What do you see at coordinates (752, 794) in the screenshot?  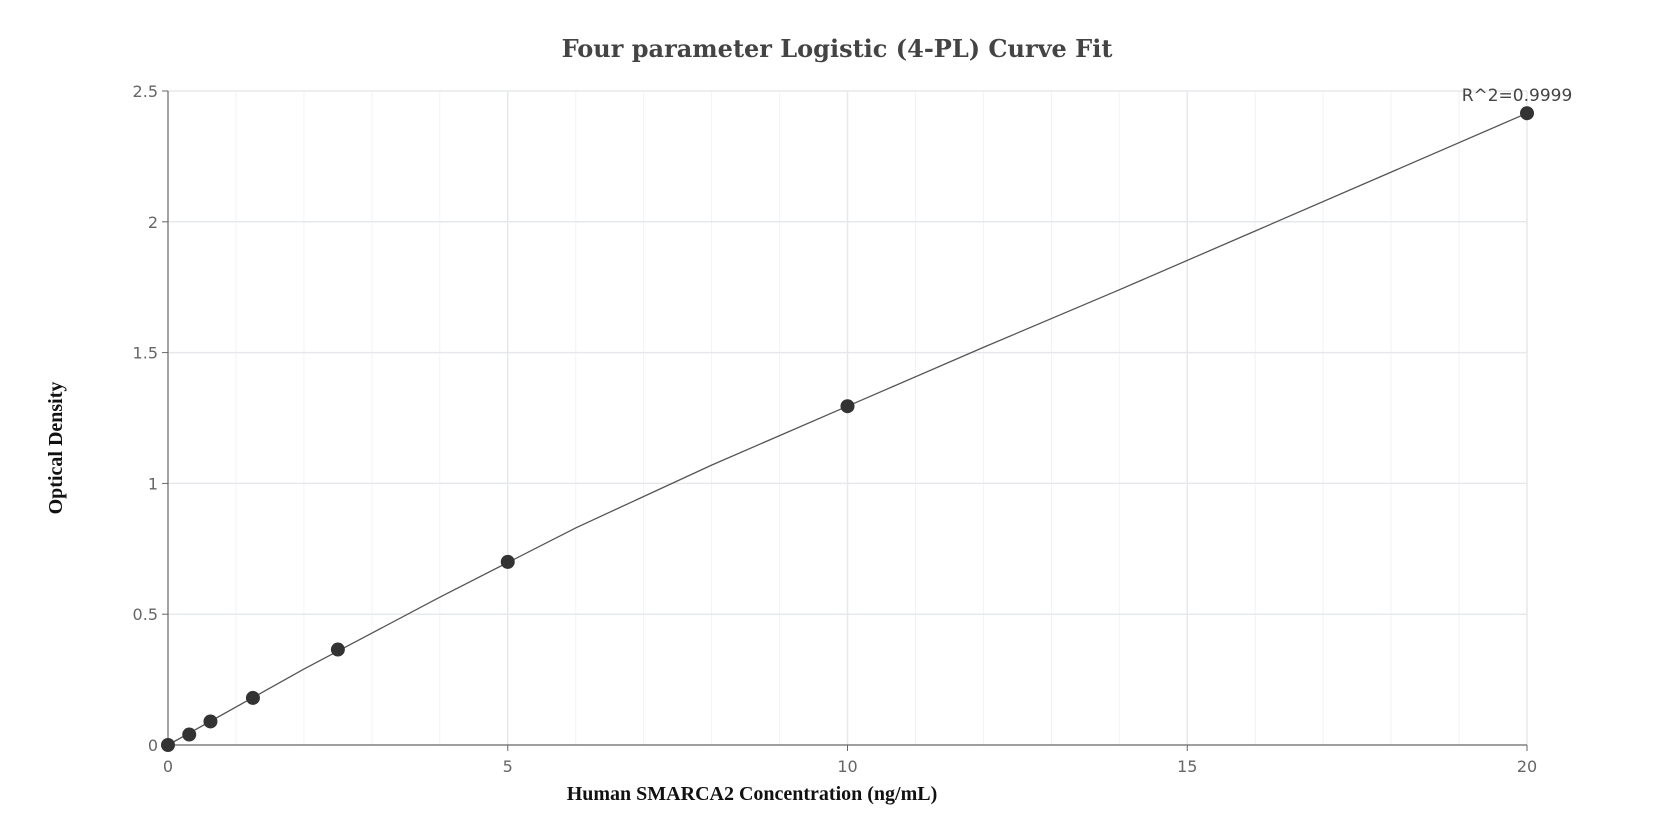 I see `x-axis-title: Human SMARCA2 Concentration (ng/mL)` at bounding box center [752, 794].